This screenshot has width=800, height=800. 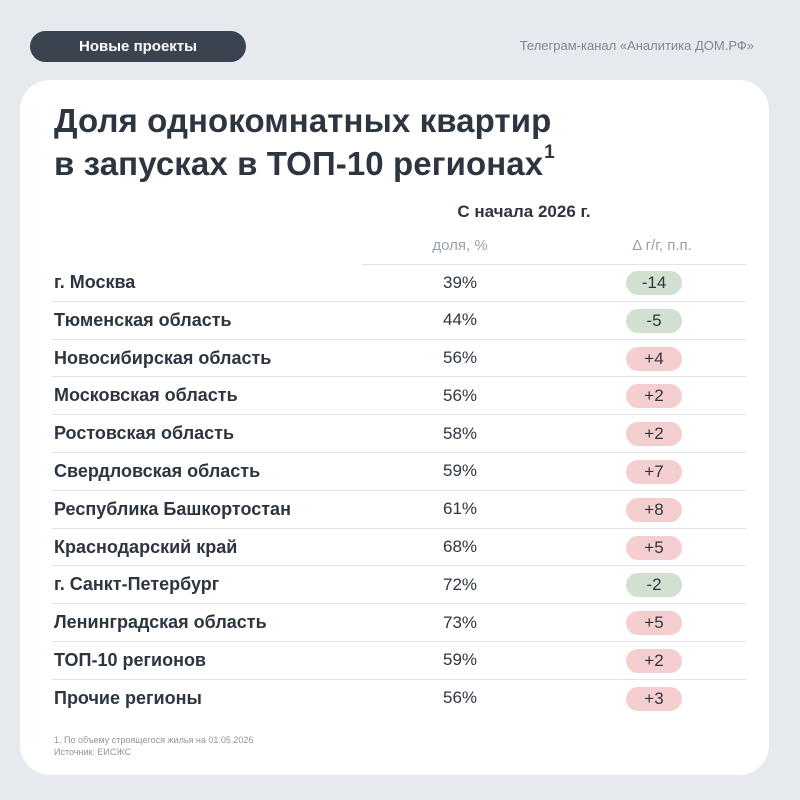 What do you see at coordinates (524, 211) in the screenshot?
I see `period-header: С начала 2026 г.` at bounding box center [524, 211].